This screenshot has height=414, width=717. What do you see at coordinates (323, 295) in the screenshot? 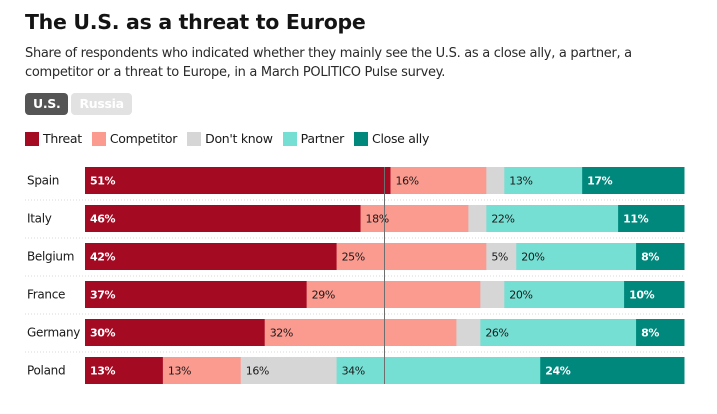
I see `data-label-competitor: 29%` at bounding box center [323, 295].